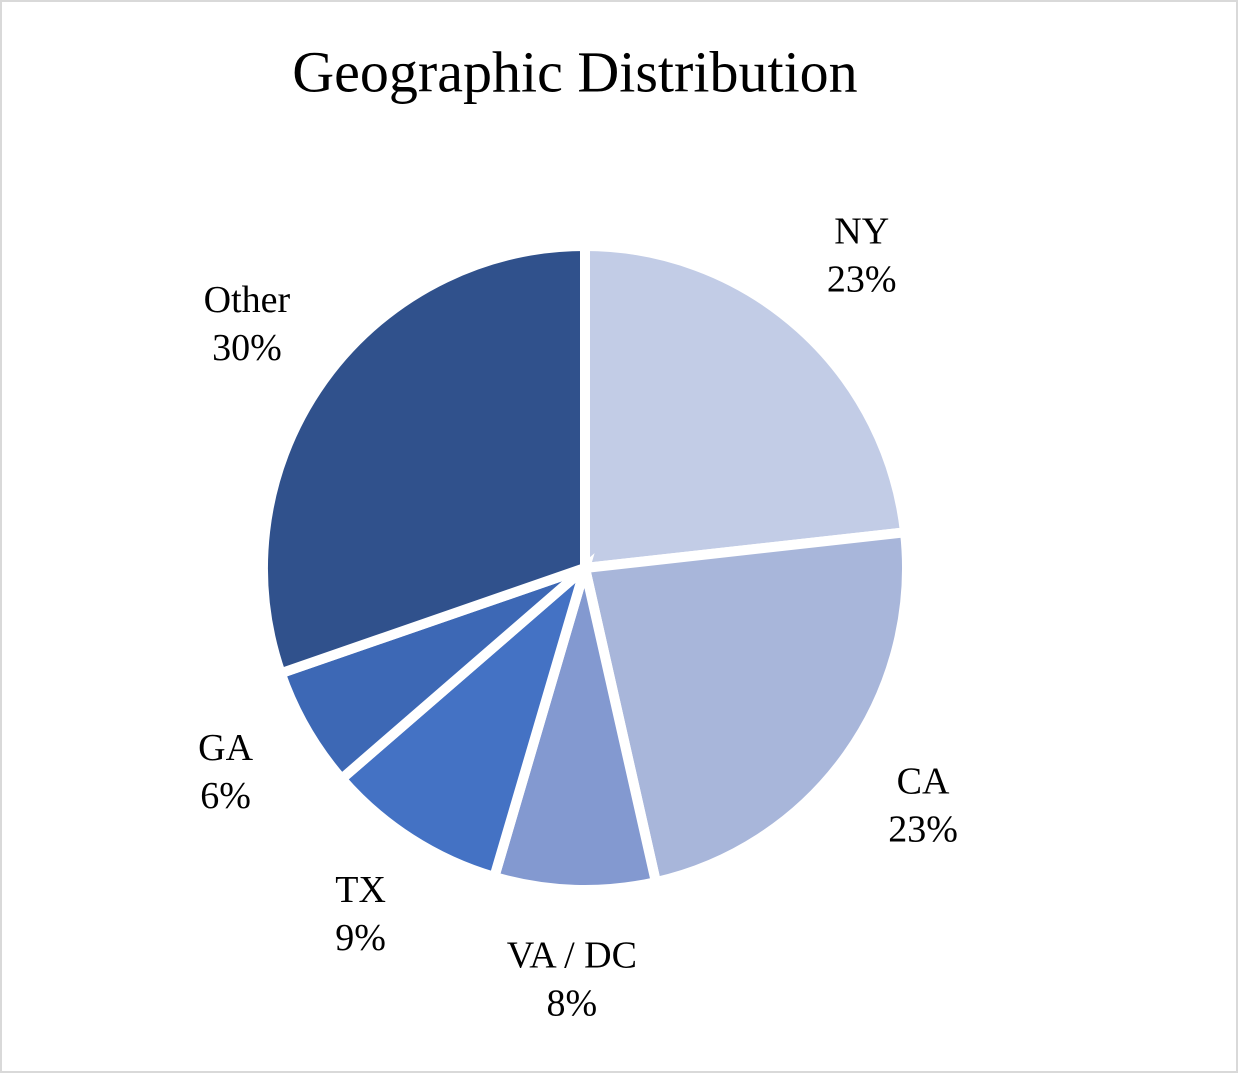 This screenshot has width=1238, height=1073. What do you see at coordinates (861, 231) in the screenshot?
I see `slice-category: NY` at bounding box center [861, 231].